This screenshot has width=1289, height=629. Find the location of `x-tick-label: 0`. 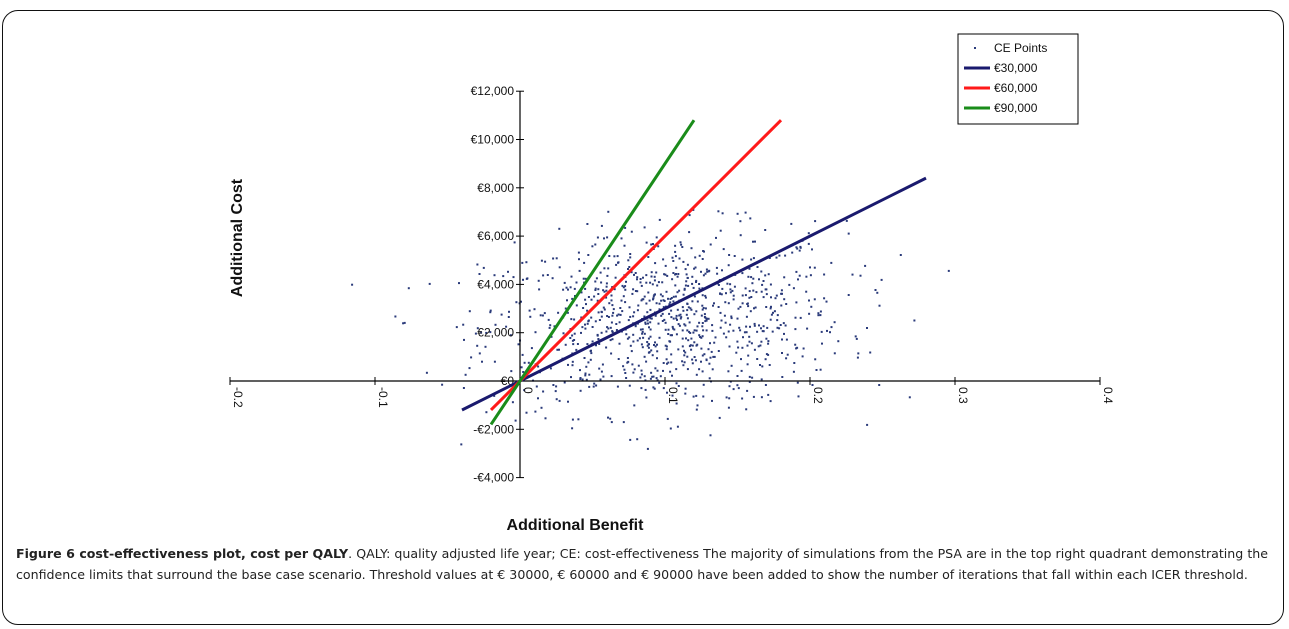

x-tick-label: 0 is located at coordinates (528, 390).